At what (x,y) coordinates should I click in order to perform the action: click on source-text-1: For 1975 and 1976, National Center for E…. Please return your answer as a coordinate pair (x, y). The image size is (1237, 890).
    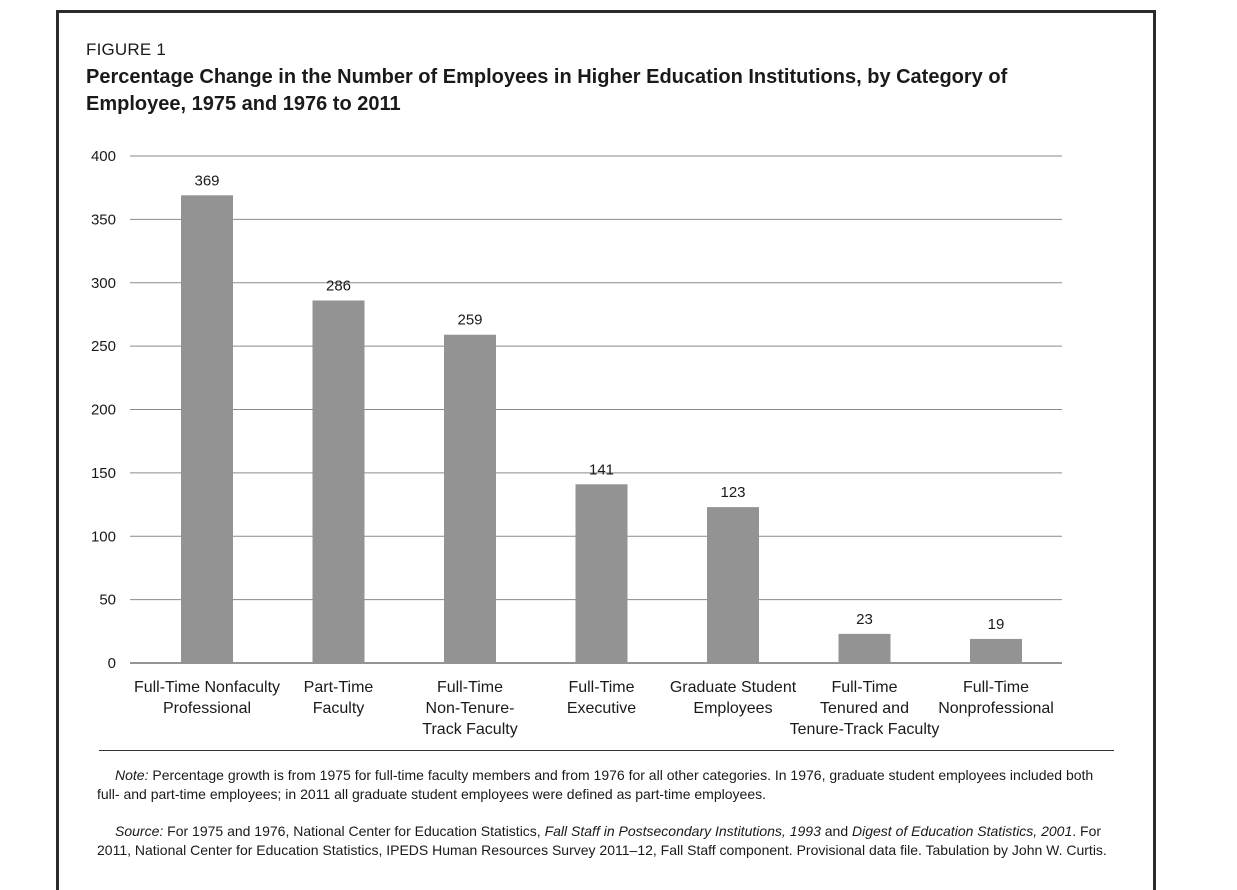
    Looking at the image, I should click on (354, 831).